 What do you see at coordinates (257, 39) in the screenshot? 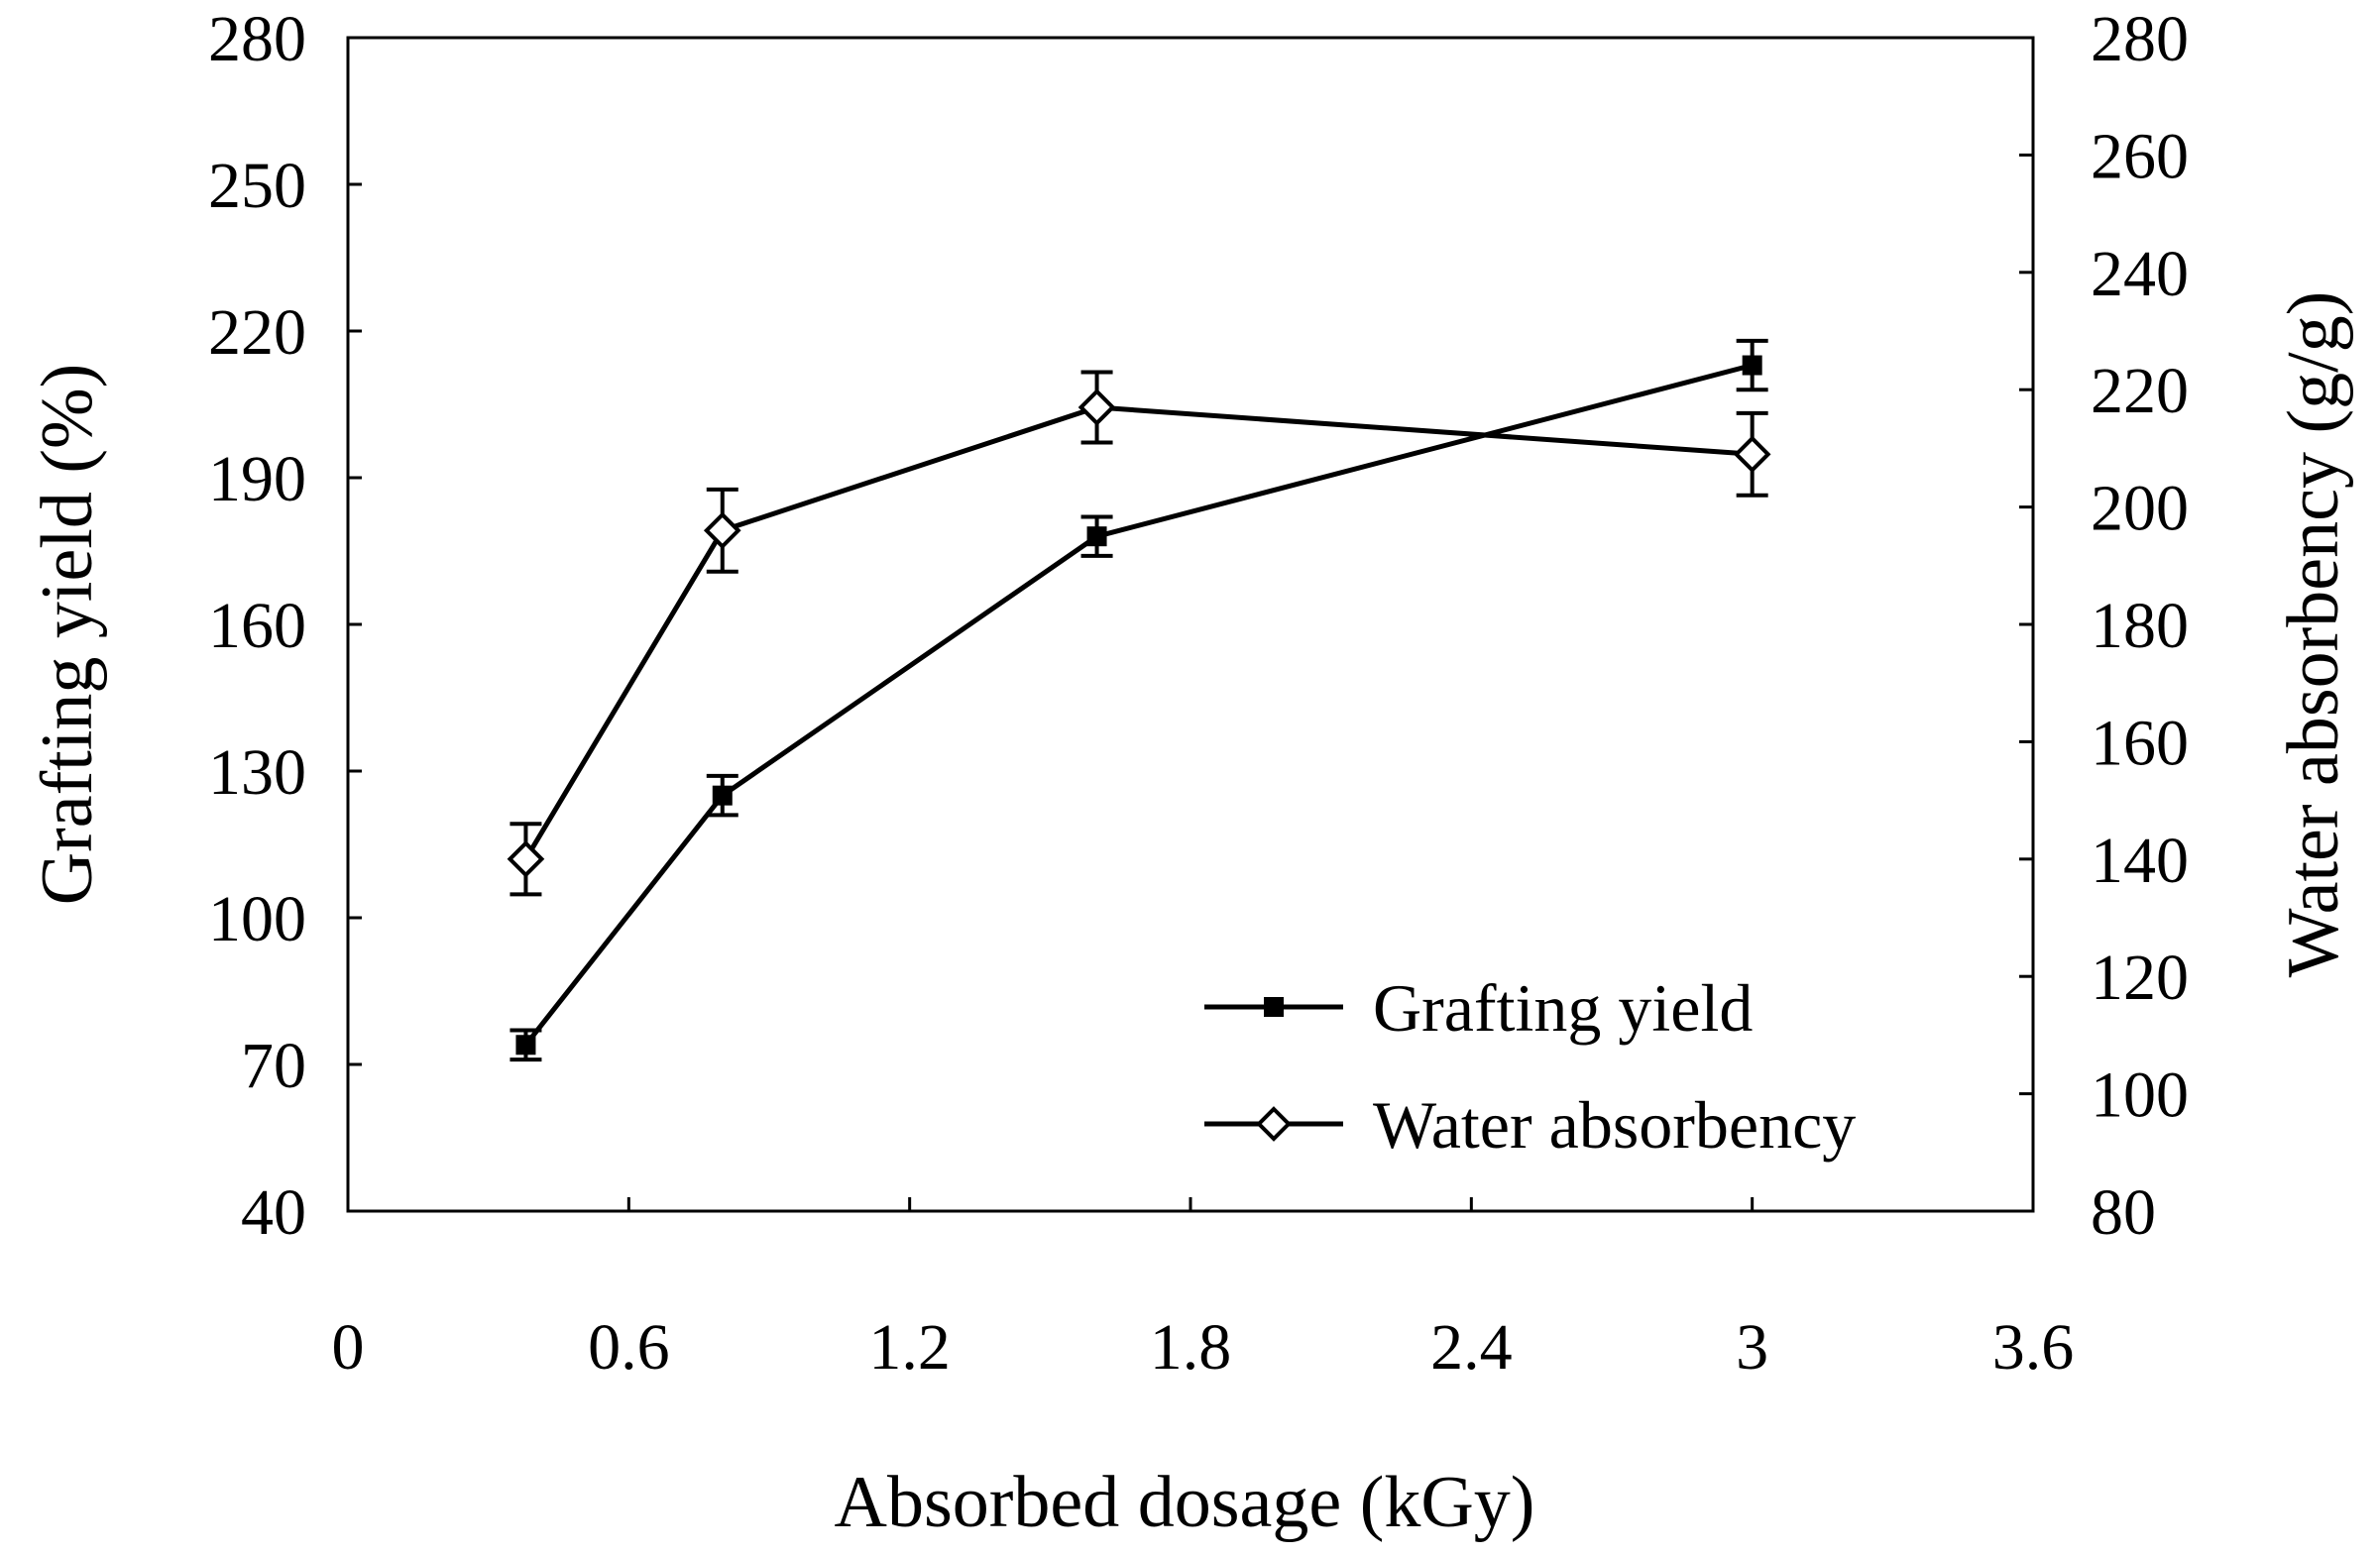
I see `y-tick-label: 280` at bounding box center [257, 39].